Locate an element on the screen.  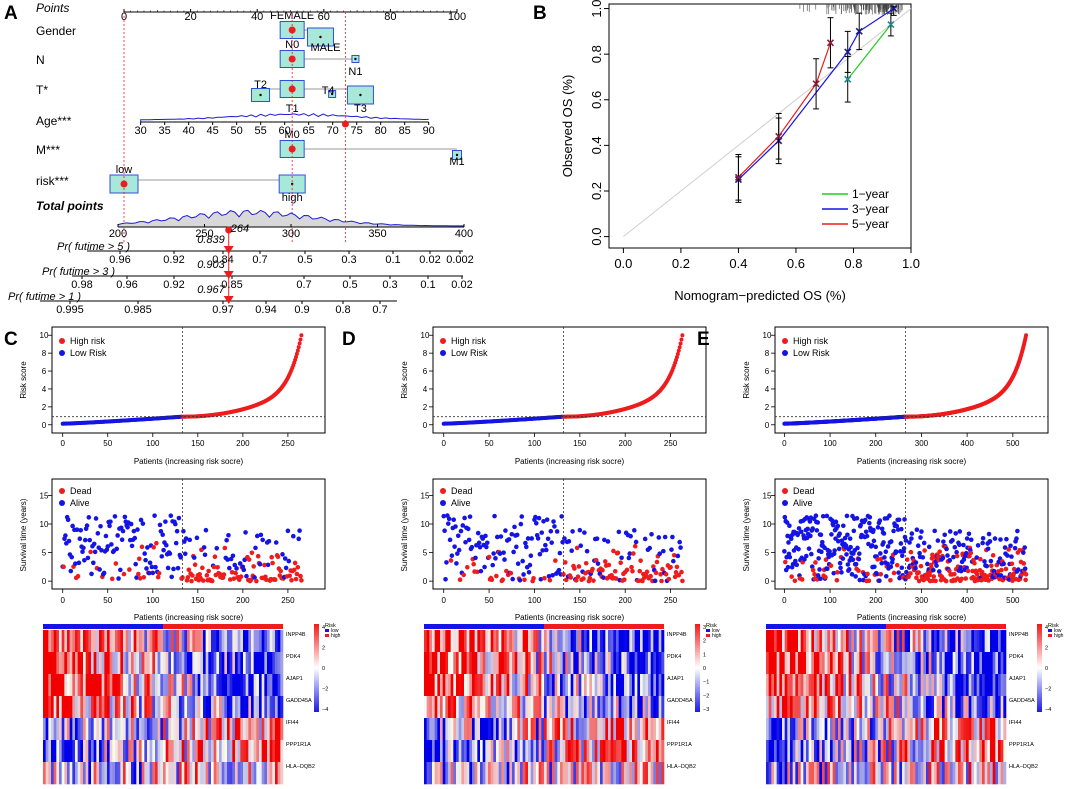
risk-y-tick-label: 10 is located at coordinates (767, 335).